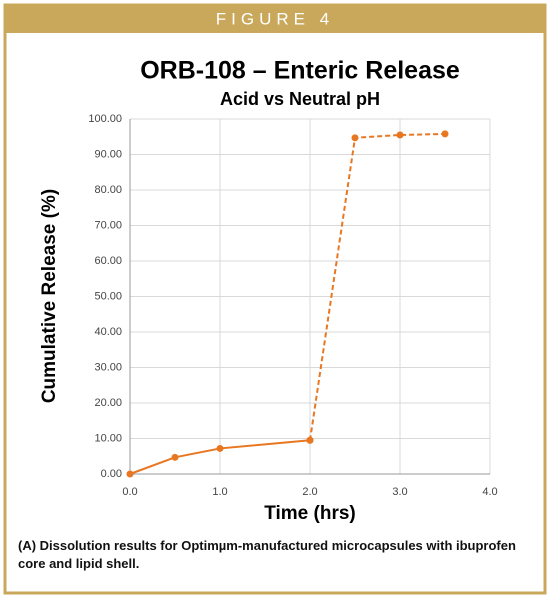  What do you see at coordinates (108, 367) in the screenshot?
I see `y-tick-label: 30.00` at bounding box center [108, 367].